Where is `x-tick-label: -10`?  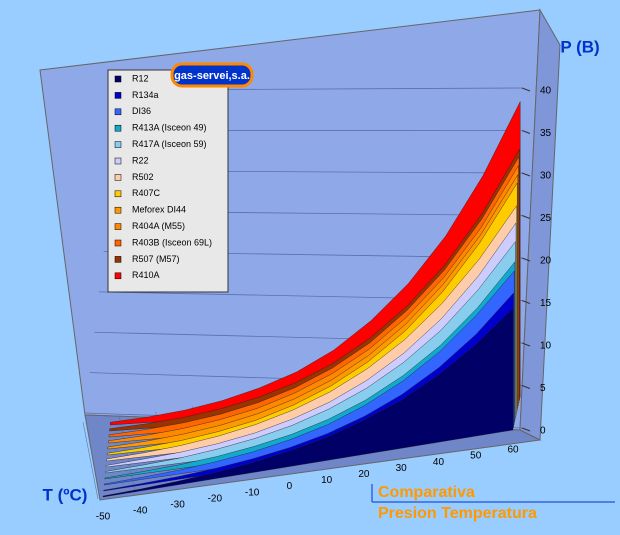
x-tick-label: -10 is located at coordinates (252, 492).